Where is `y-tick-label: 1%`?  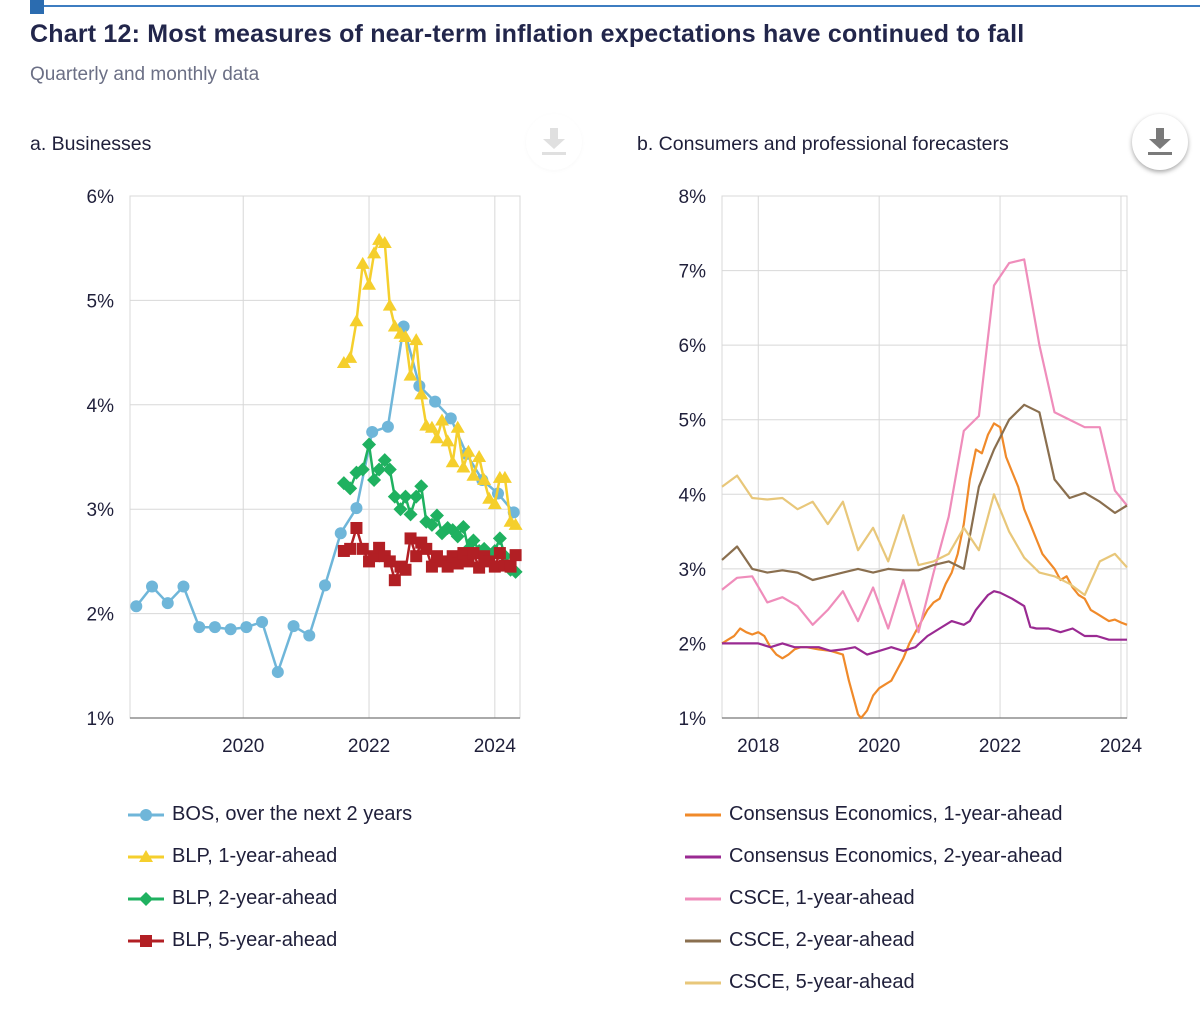
y-tick-label: 1% is located at coordinates (693, 719).